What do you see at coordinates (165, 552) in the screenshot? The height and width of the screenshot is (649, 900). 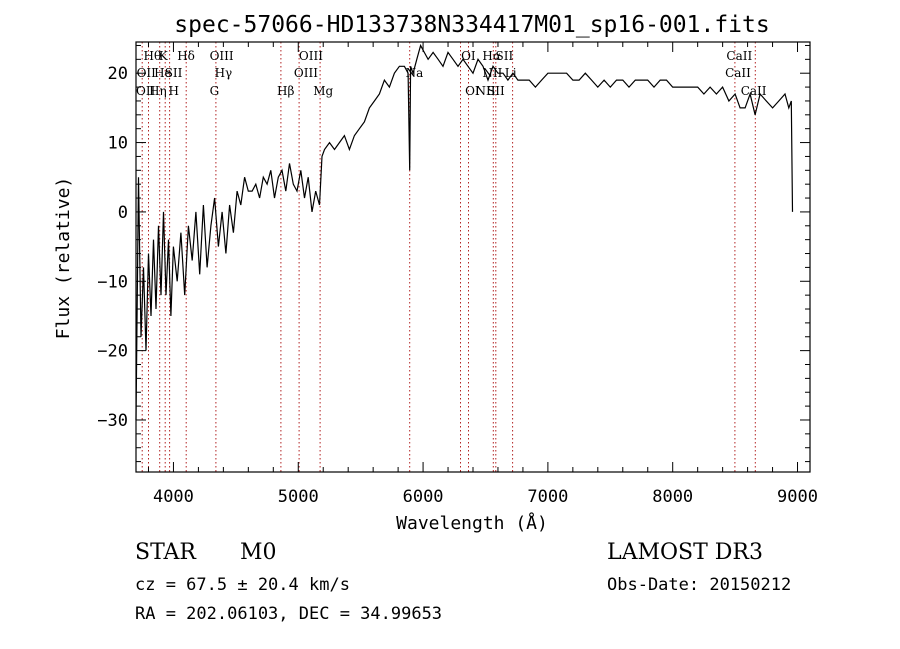 I see `object-class: STAR` at bounding box center [165, 552].